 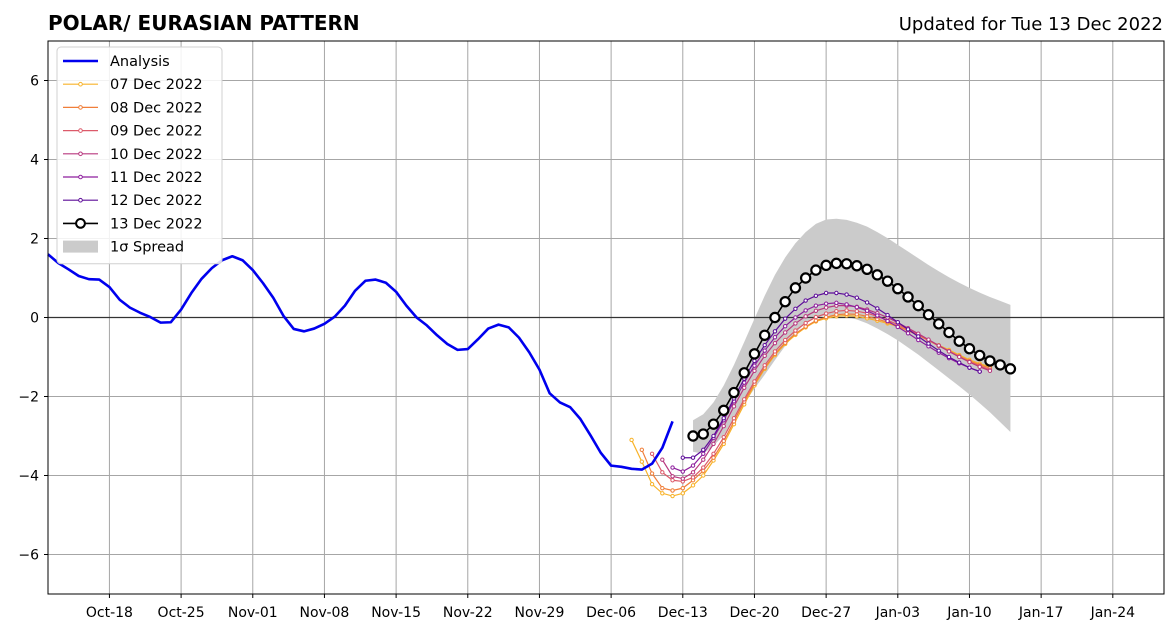 What do you see at coordinates (826, 613) in the screenshot?
I see `x-tick-label: Dec-27` at bounding box center [826, 613].